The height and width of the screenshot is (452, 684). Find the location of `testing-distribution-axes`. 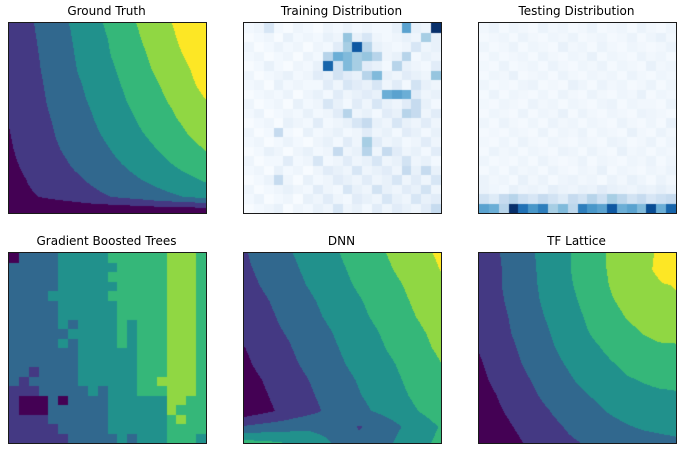

testing-distribution-axes is located at coordinates (577, 118).